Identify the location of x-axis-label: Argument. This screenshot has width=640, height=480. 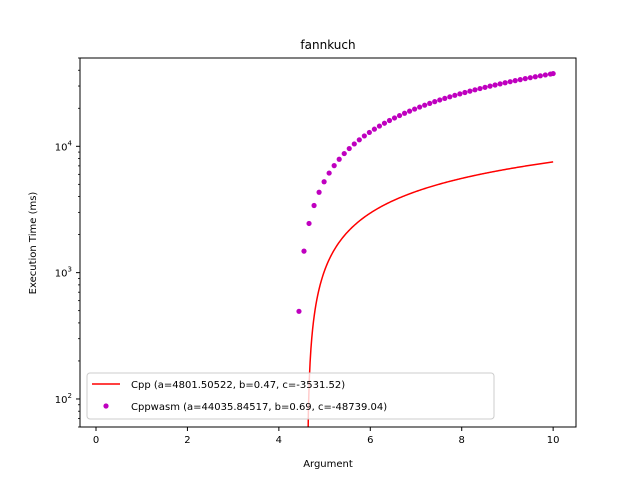
(328, 464).